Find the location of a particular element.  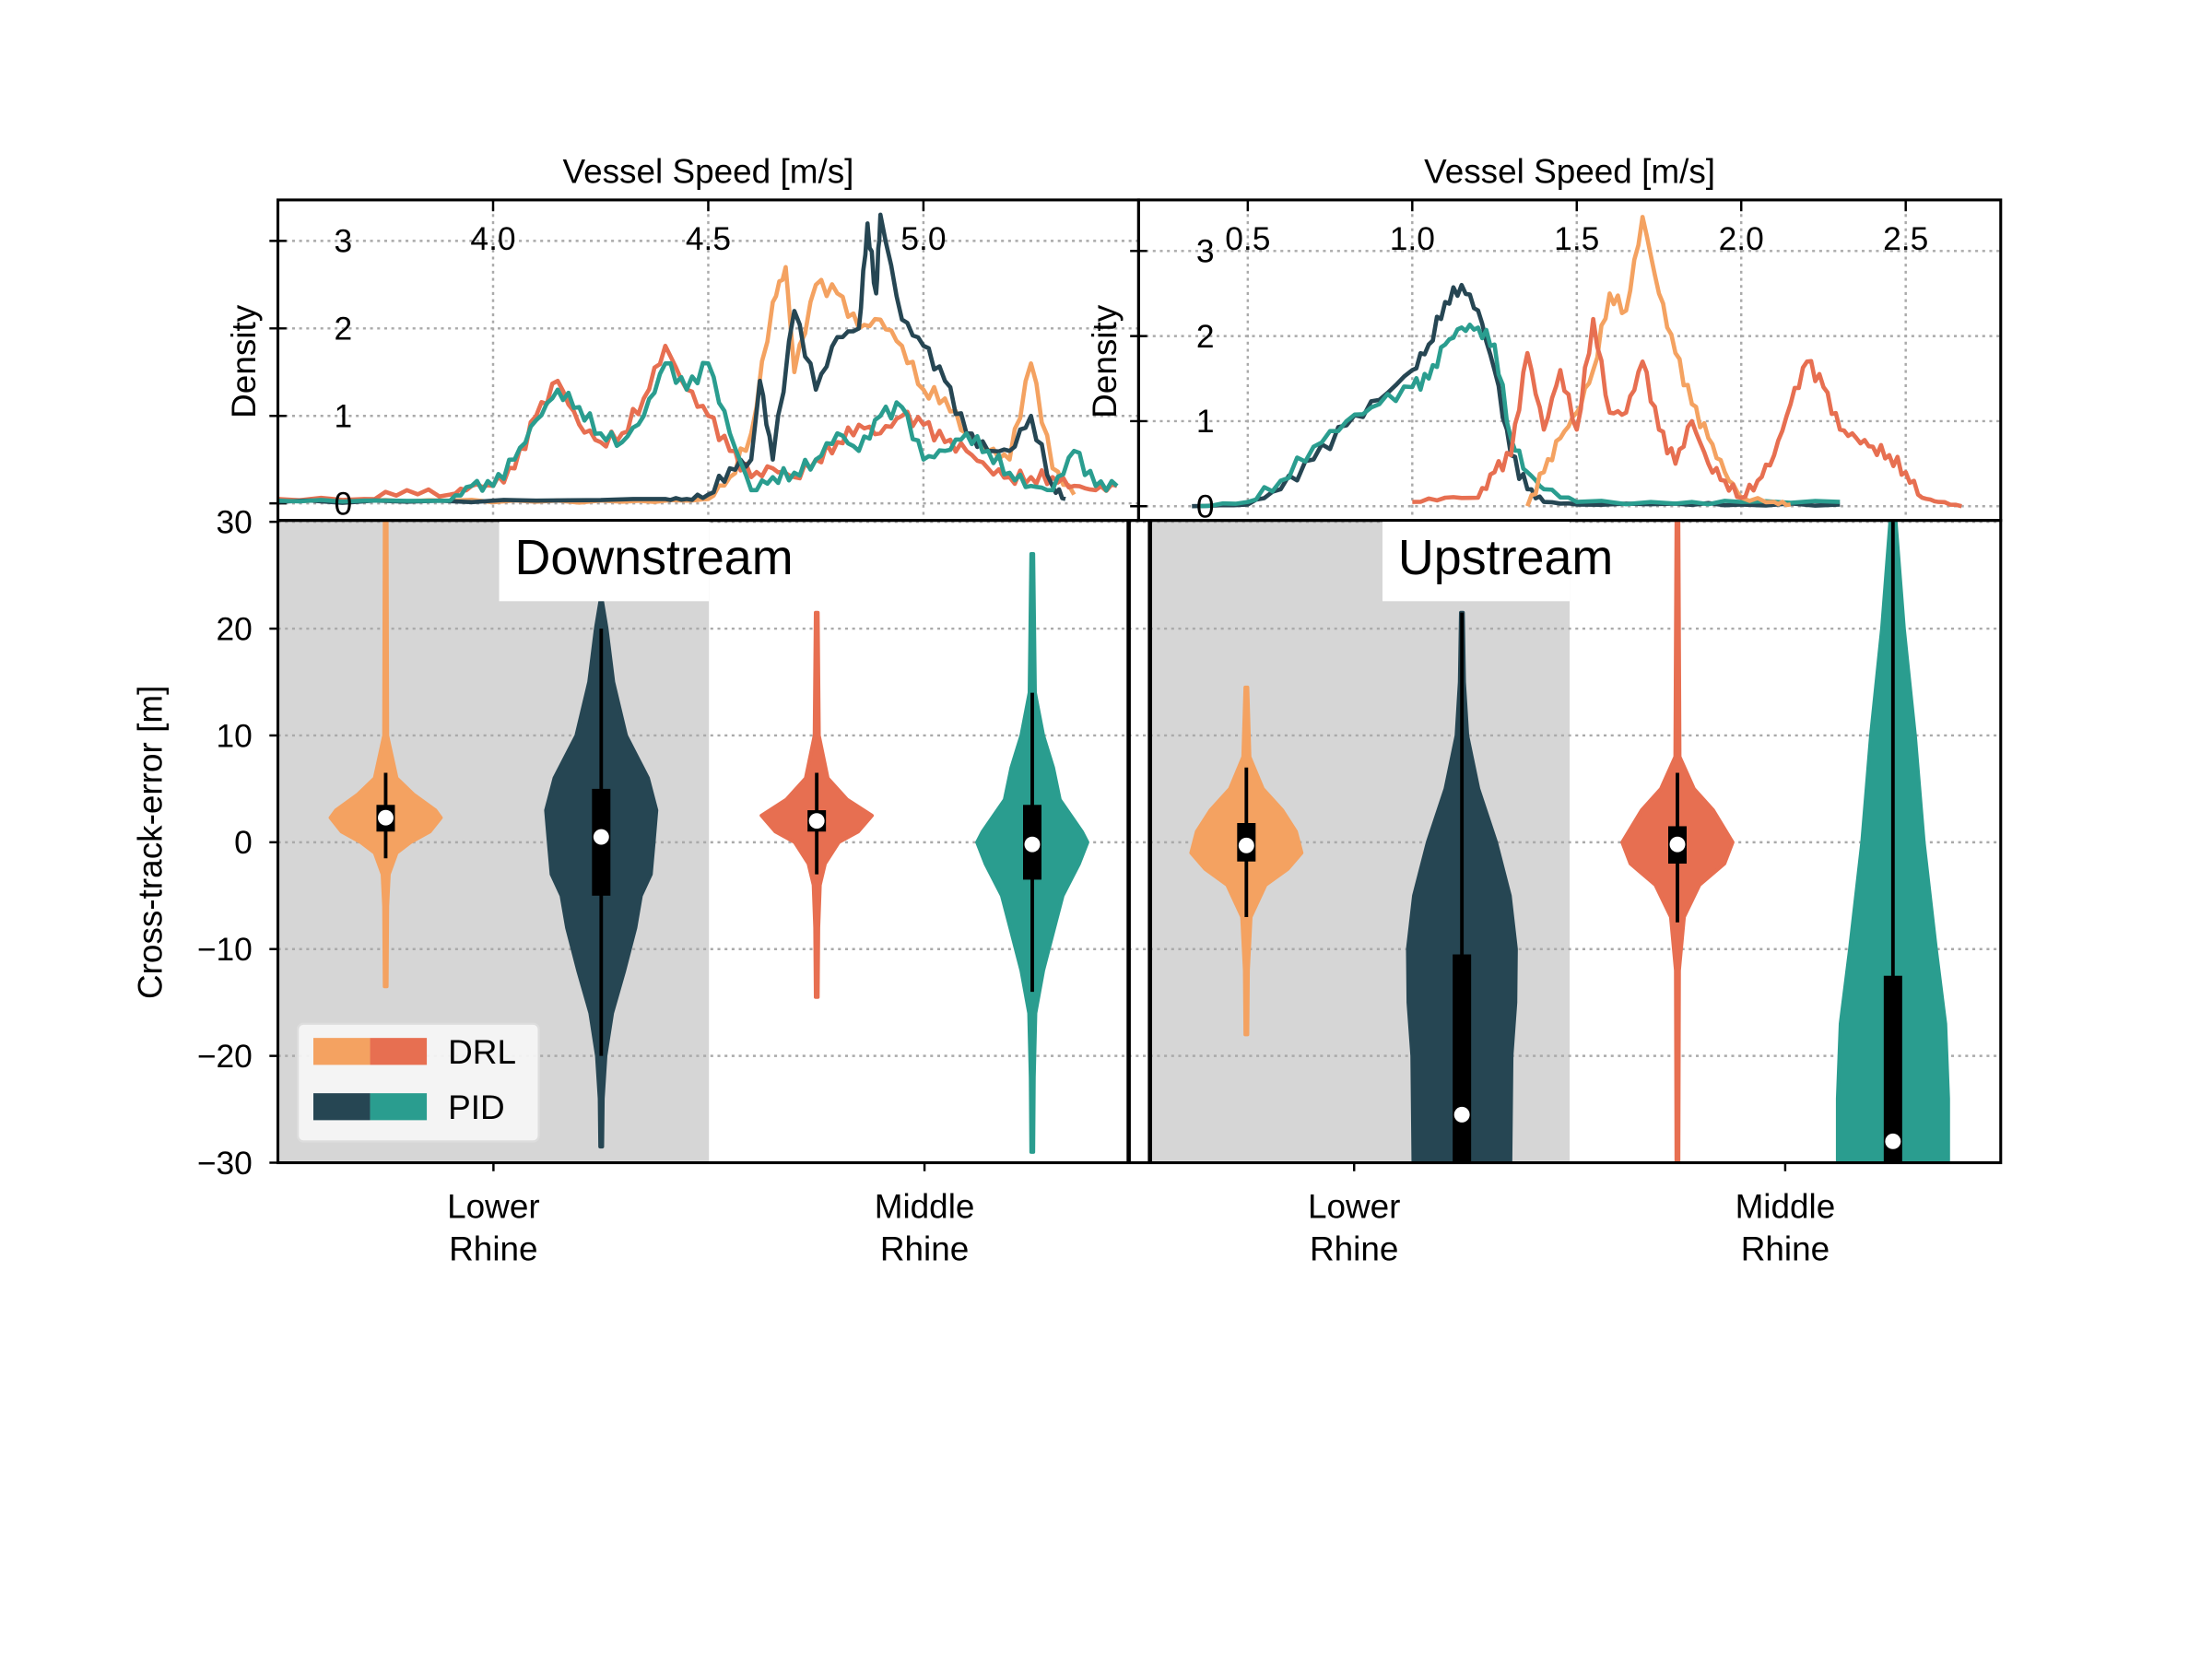

top-left-ytick-label: 2 is located at coordinates (343, 329).